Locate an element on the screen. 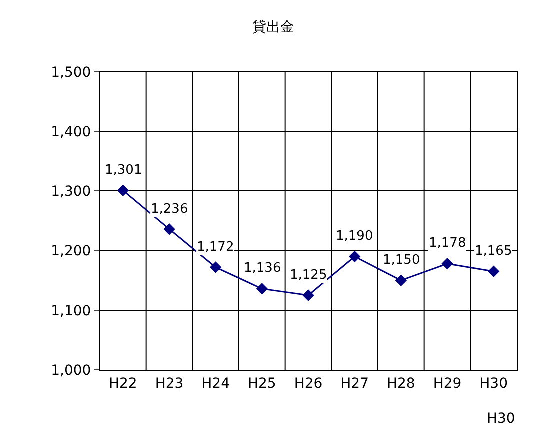 The height and width of the screenshot is (430, 547). y-tick-label: 1,000 is located at coordinates (71, 370).